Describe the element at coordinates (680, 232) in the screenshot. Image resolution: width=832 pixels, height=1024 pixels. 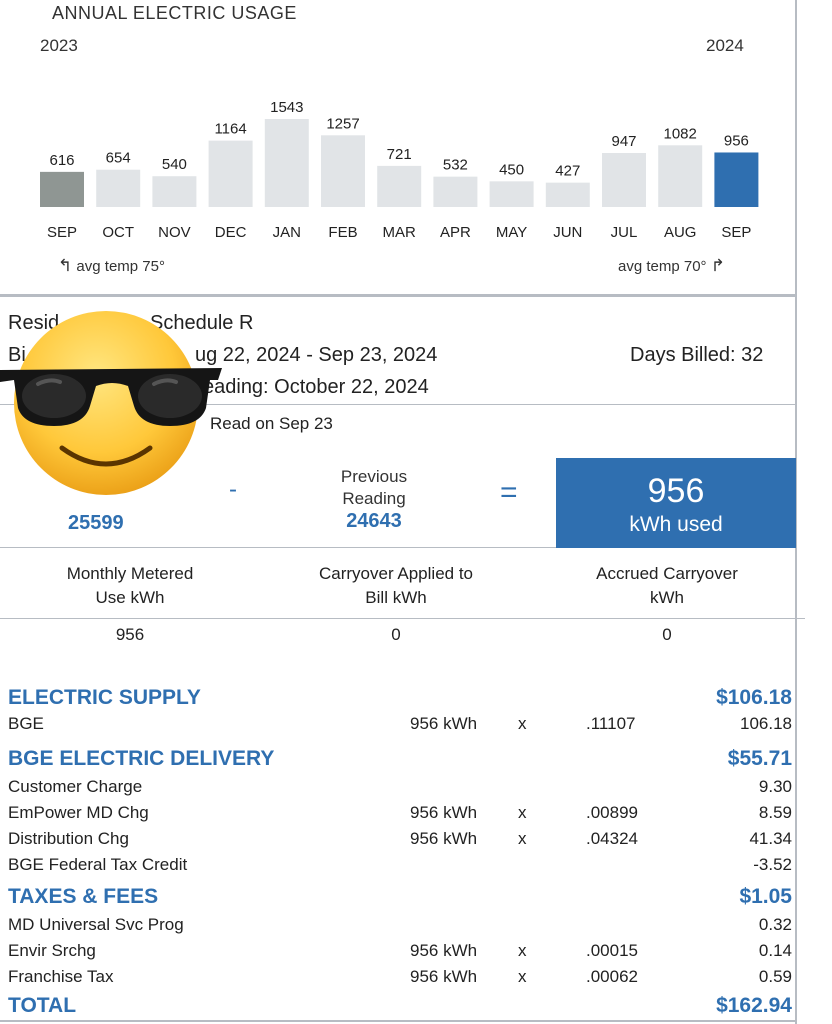
I see `bar-month-label: AUG` at that location.